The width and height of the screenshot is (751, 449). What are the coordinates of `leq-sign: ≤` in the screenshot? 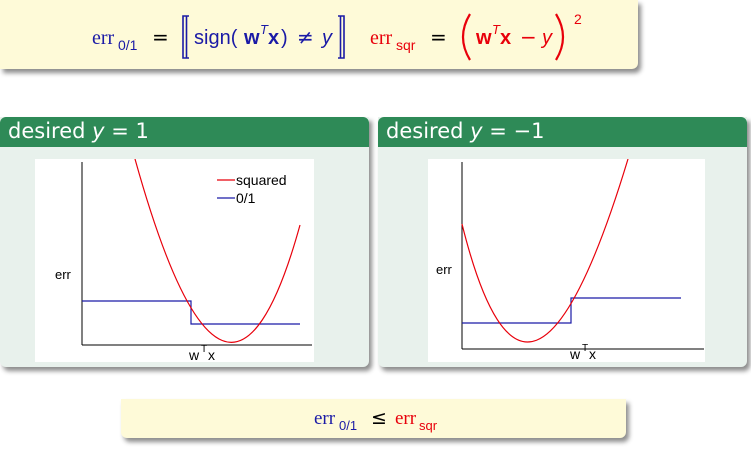 It's located at (379, 418).